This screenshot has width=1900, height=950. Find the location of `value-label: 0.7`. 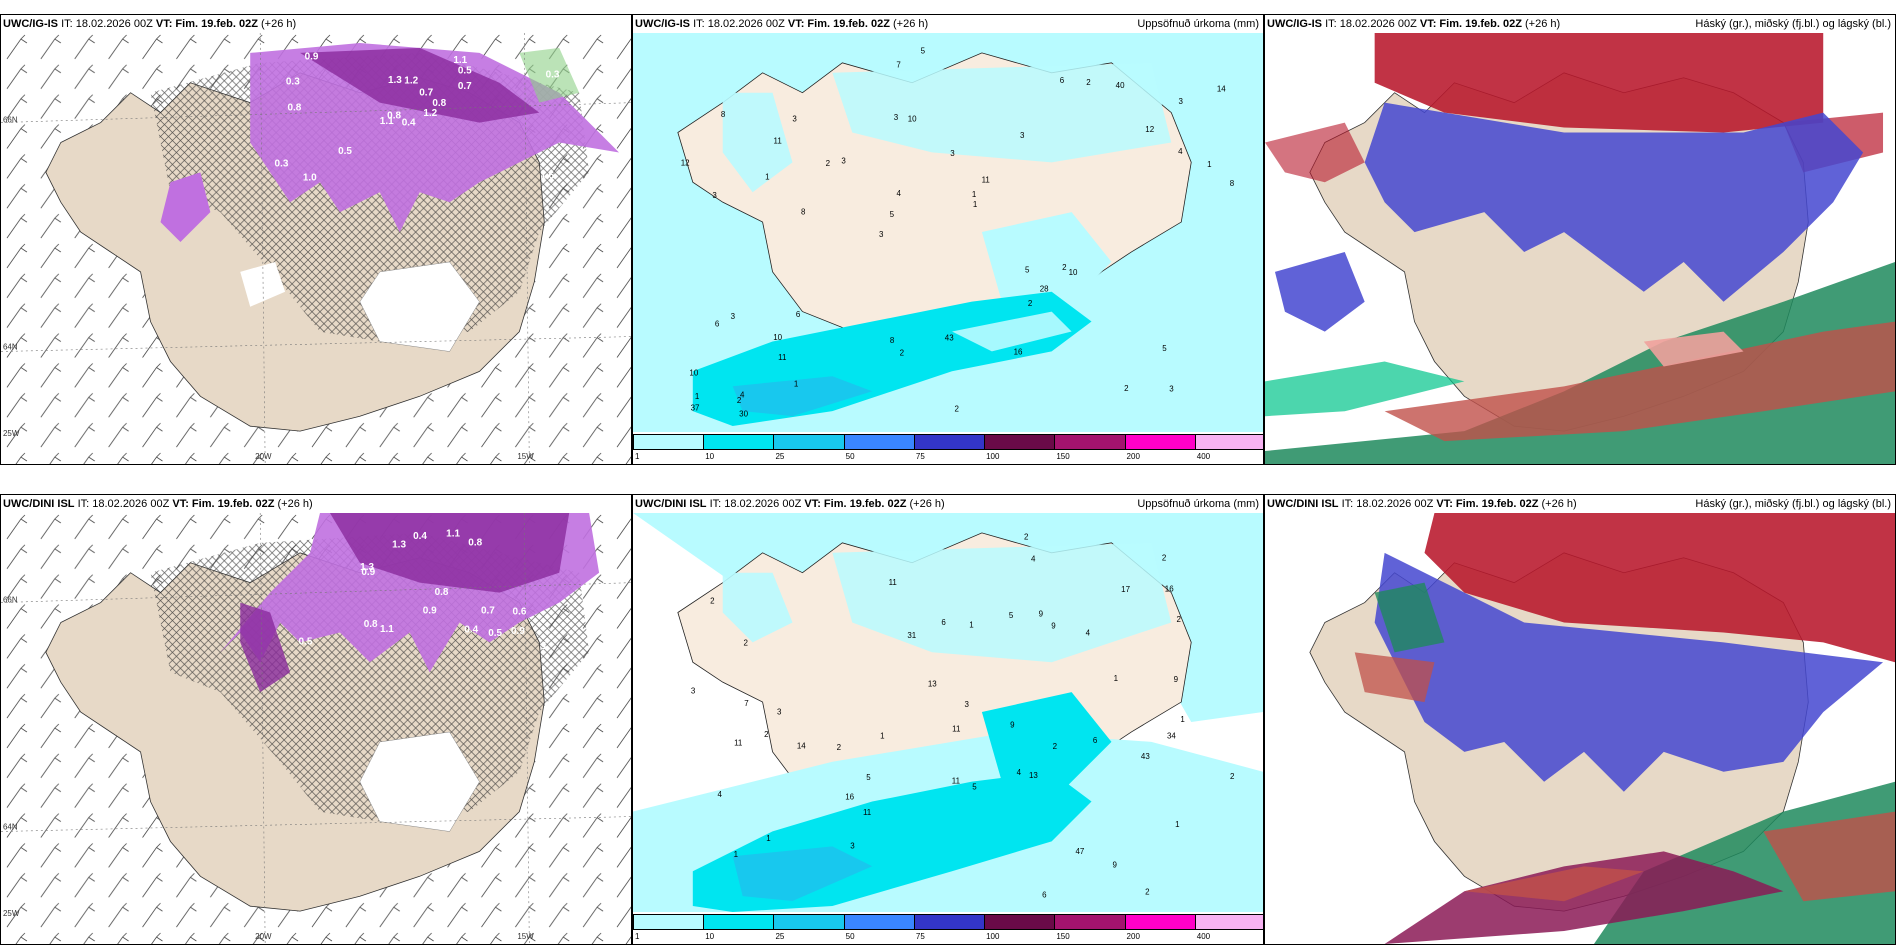

value-label: 0.7 is located at coordinates (465, 86).